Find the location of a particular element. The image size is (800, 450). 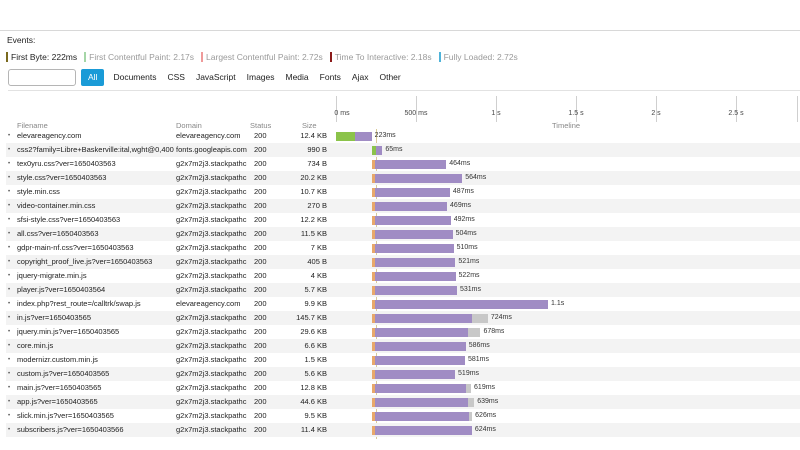

scale-tick-label: 0 ms is located at coordinates (342, 113).